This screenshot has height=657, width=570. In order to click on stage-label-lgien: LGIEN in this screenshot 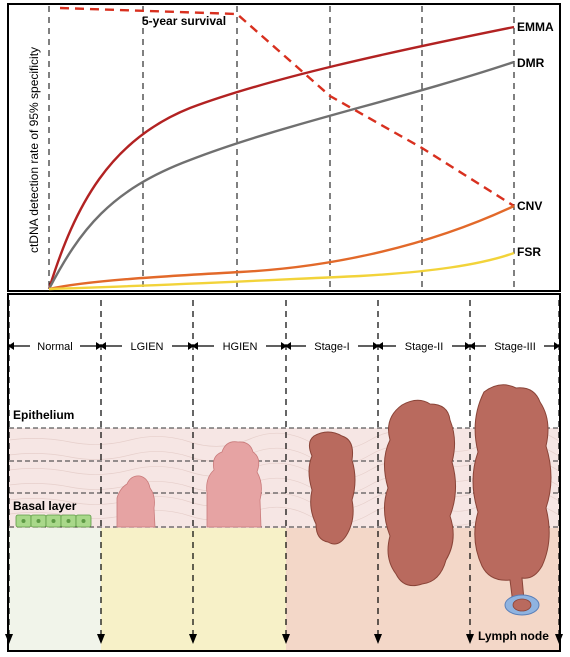, I will do `click(146, 347)`.